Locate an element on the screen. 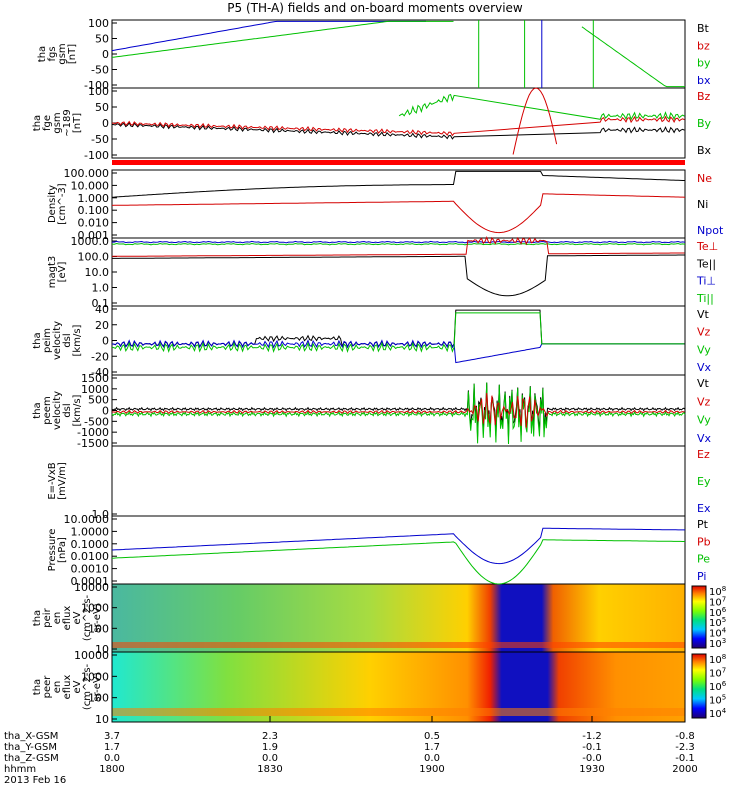 The width and height of the screenshot is (750, 800). y-tick-label: -40 is located at coordinates (100, 372).